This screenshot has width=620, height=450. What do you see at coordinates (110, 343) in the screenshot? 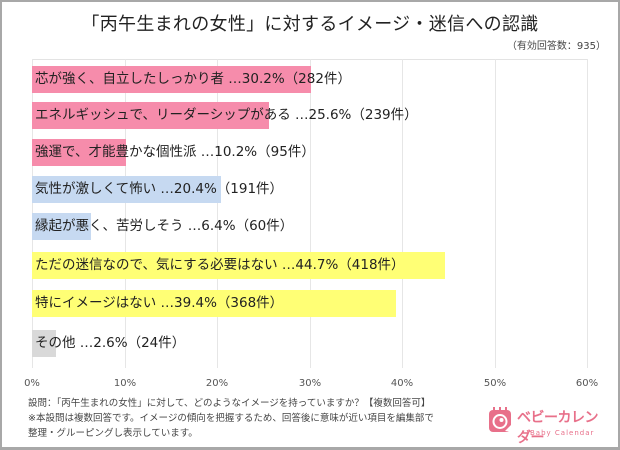
I see `bar-label: その他 …2.6%（24件）` at bounding box center [110, 343].